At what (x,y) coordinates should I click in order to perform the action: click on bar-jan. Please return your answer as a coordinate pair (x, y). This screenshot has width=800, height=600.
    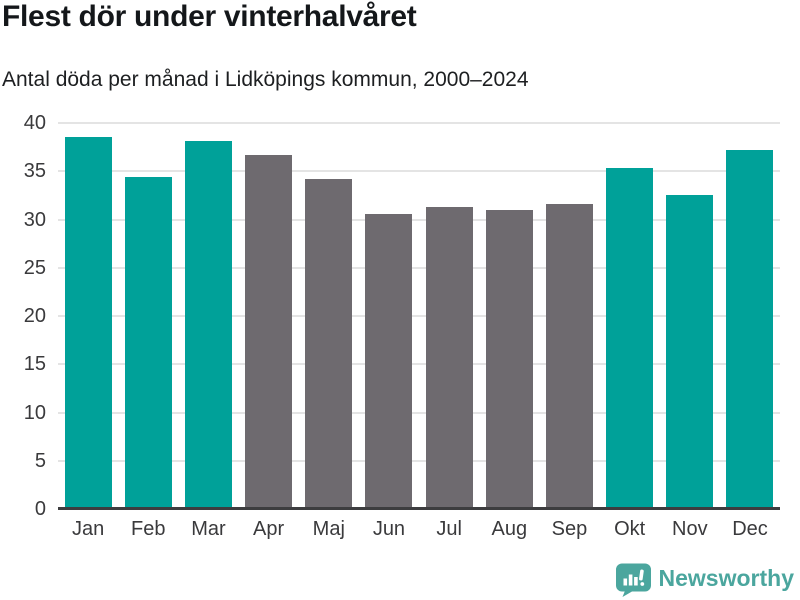
    Looking at the image, I should click on (88, 322).